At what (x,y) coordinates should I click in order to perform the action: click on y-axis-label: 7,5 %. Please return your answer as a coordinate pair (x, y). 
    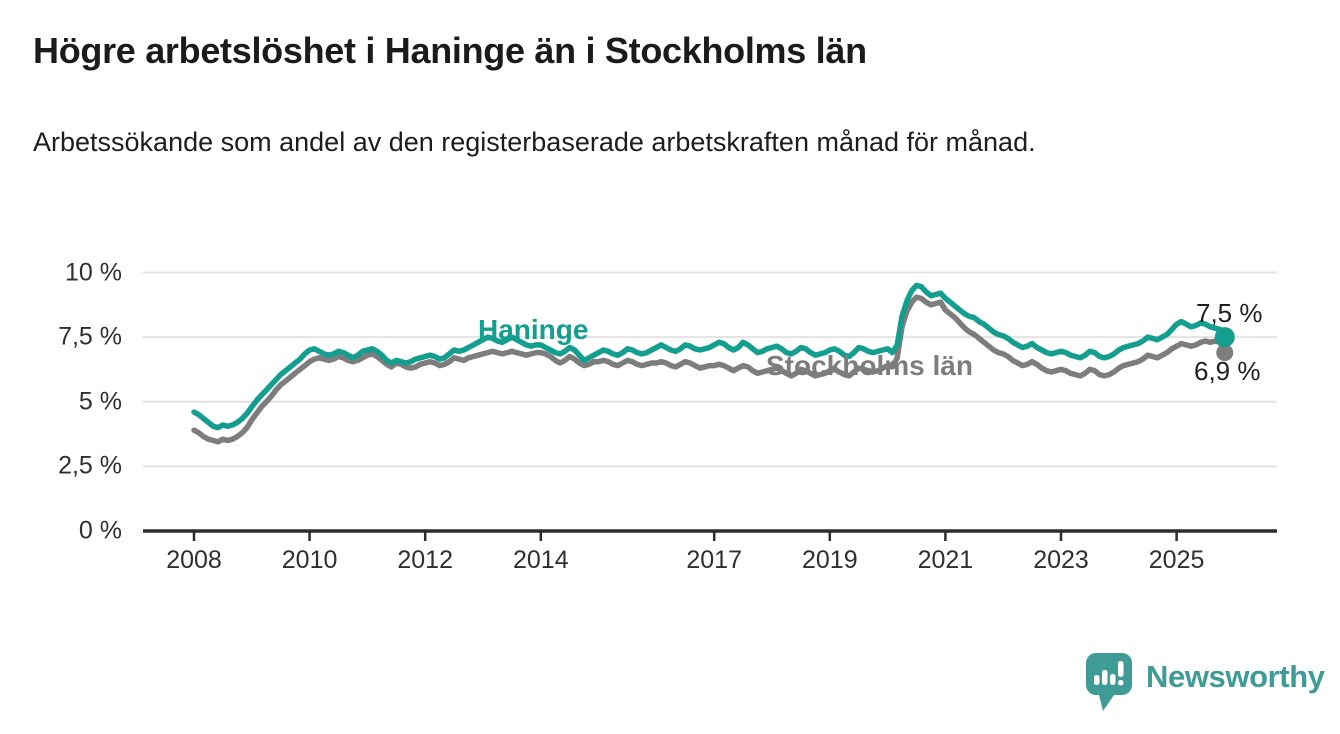
    Looking at the image, I should click on (90, 336).